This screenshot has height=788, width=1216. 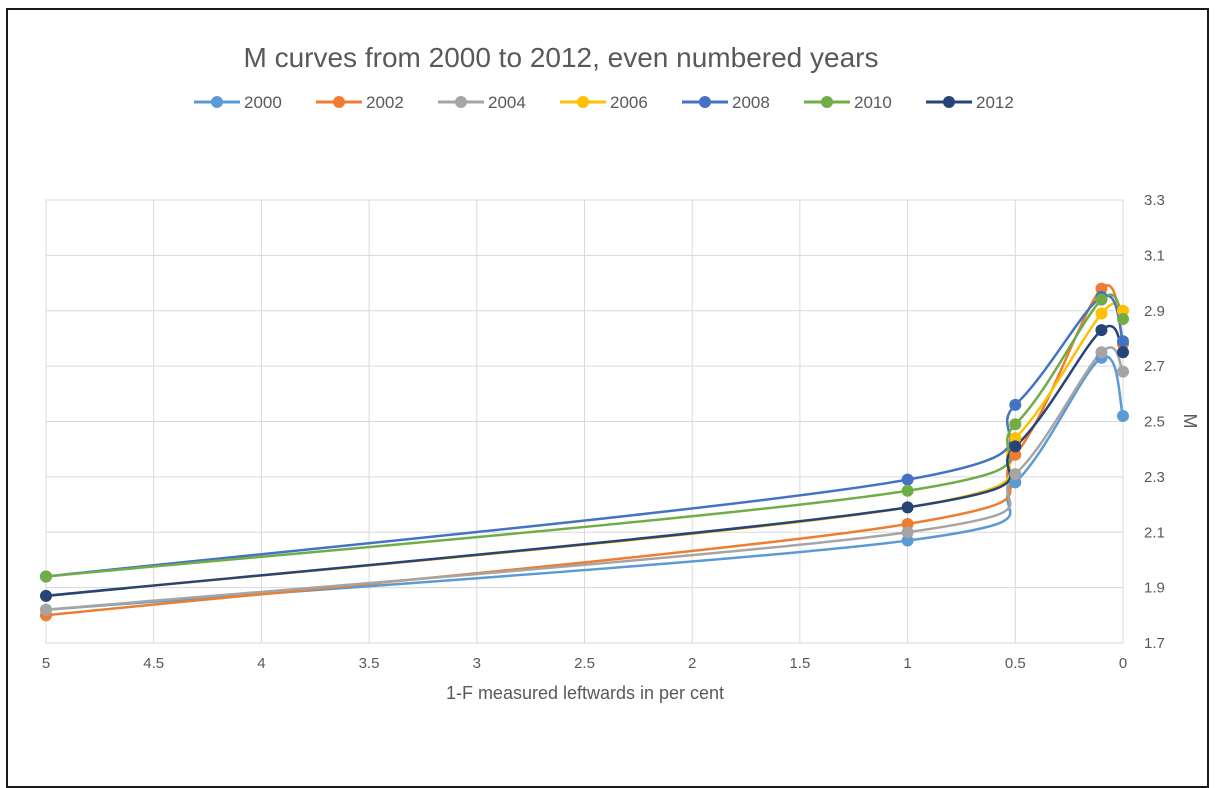 I want to click on y-tick-label: 3.3, so click(x=1154, y=200).